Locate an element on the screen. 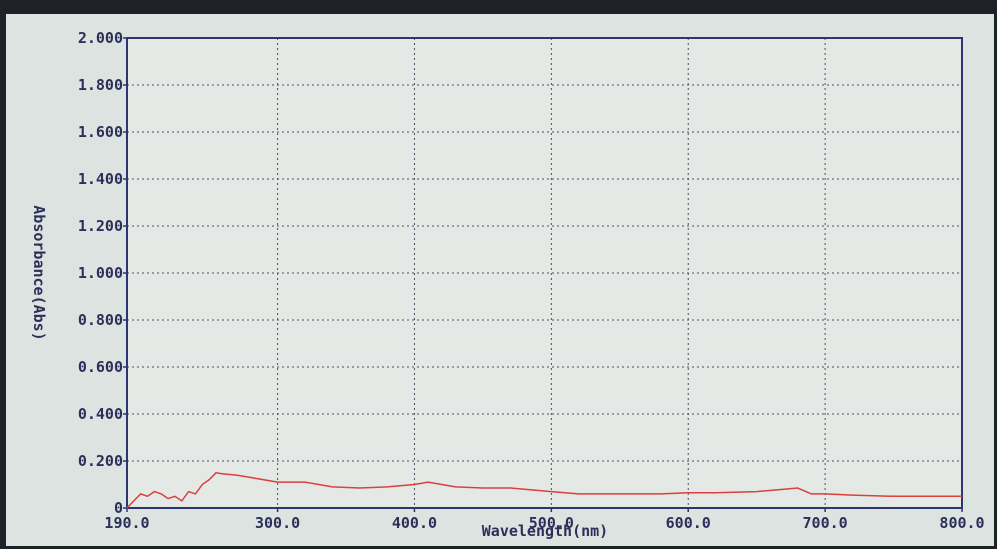 The width and height of the screenshot is (997, 549). x-tick-label: 500.0 is located at coordinates (551, 523).